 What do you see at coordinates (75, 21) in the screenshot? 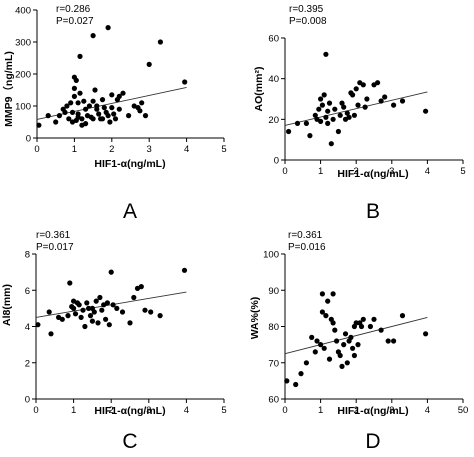
I see `panel-a-p-value: P=0.027` at bounding box center [75, 21].